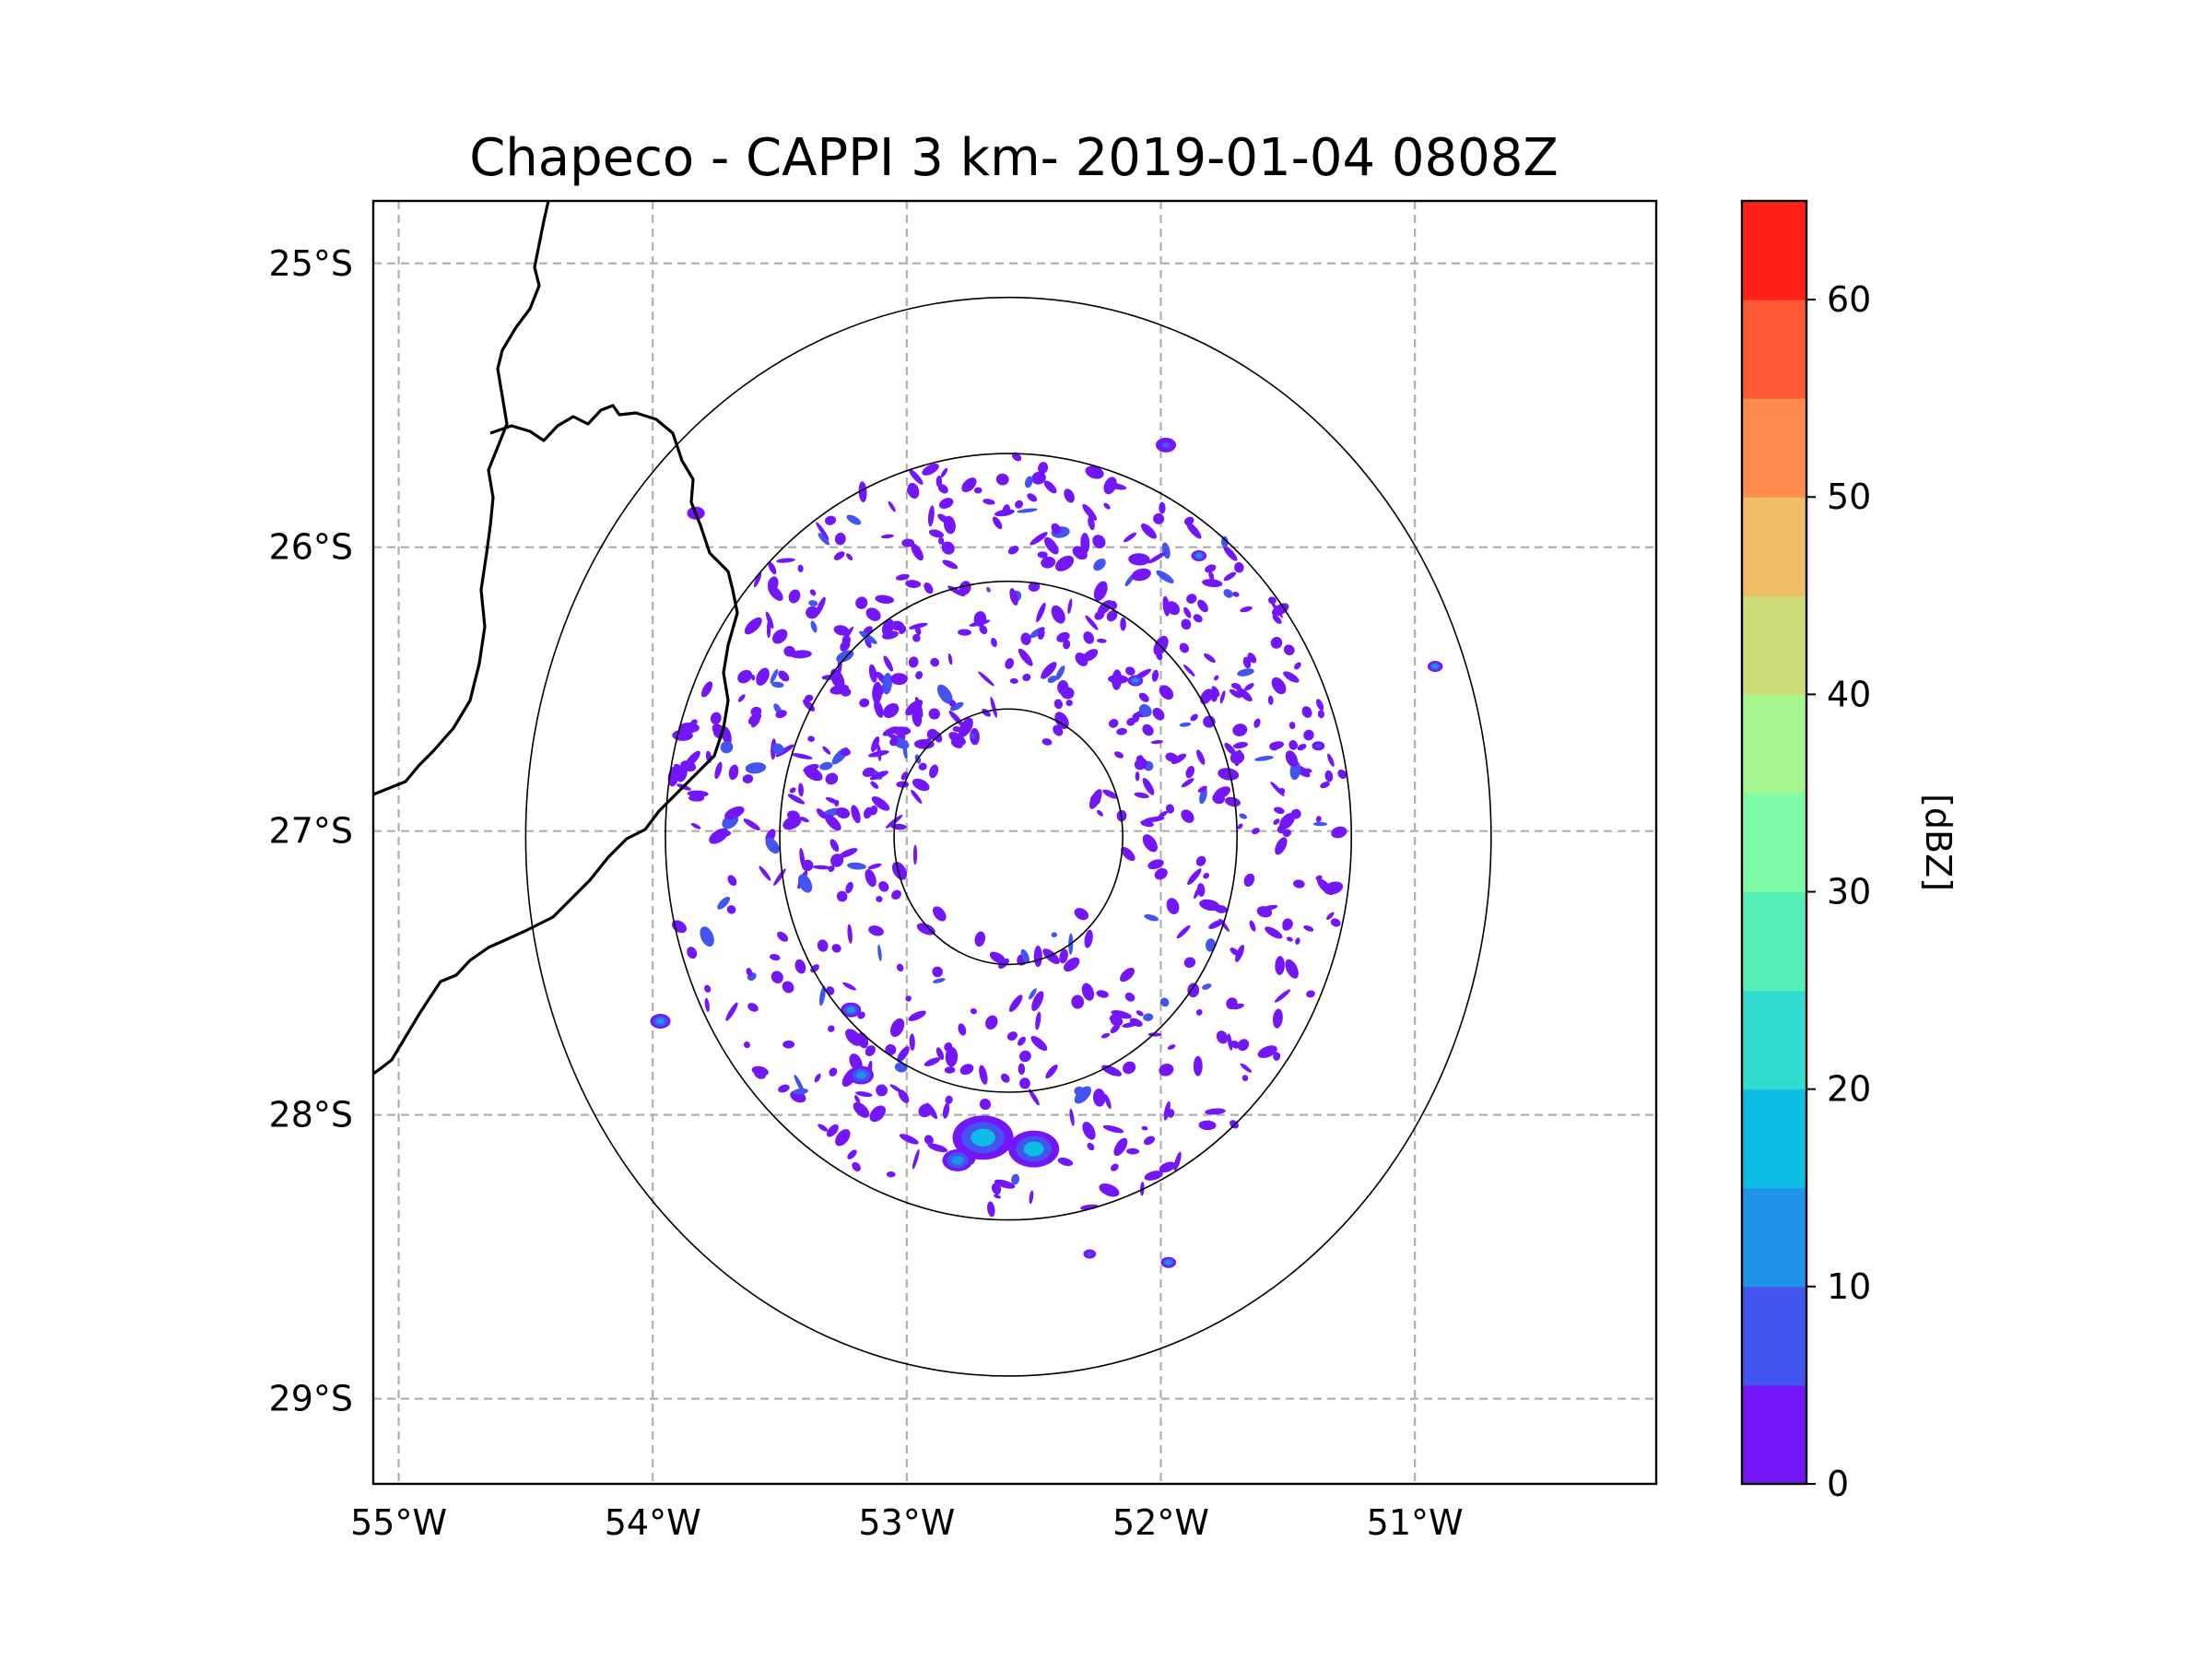  I want to click on lon-tick-label: 55°W, so click(398, 1522).